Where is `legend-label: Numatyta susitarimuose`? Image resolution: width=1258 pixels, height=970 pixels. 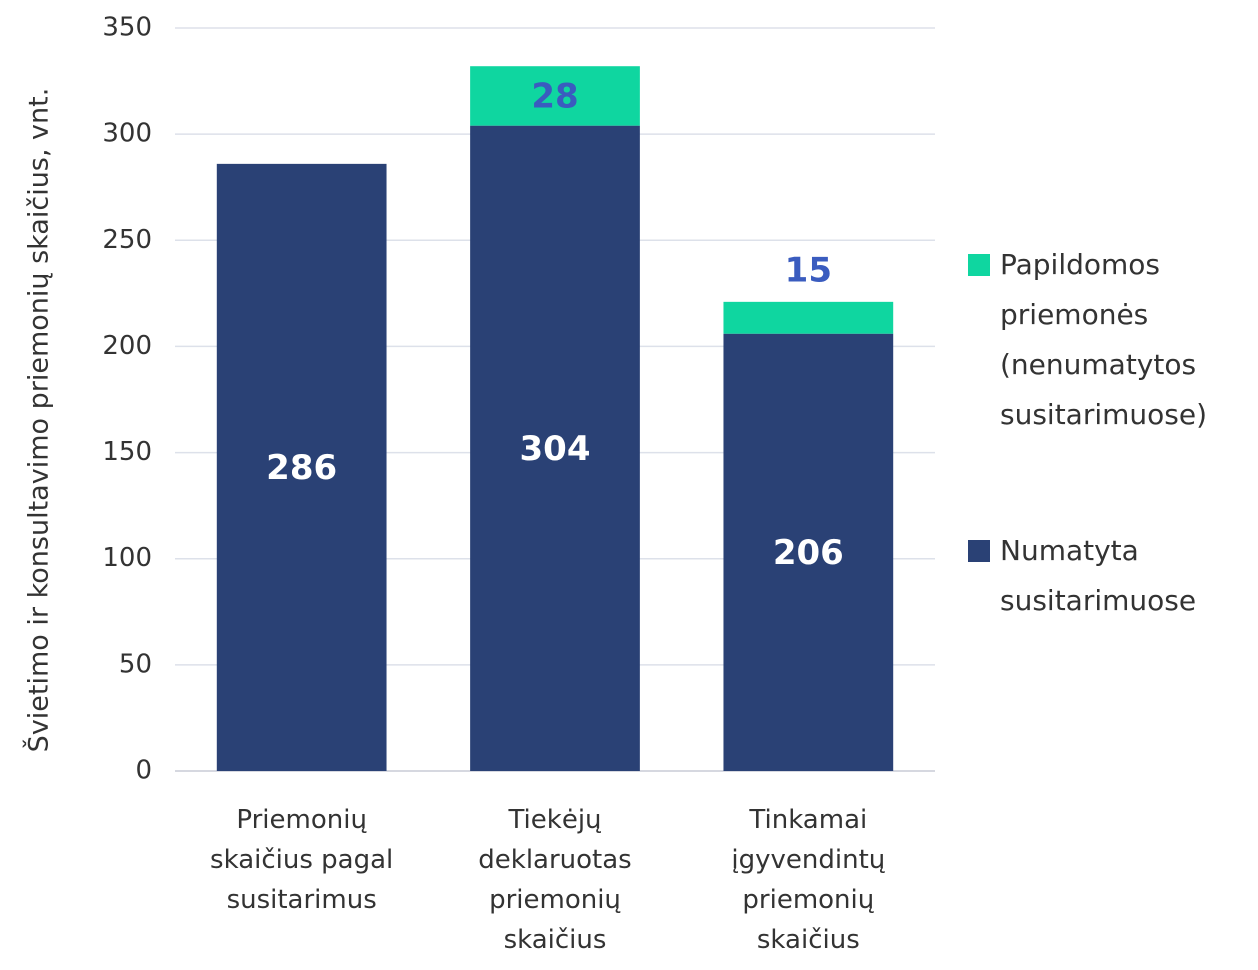
legend-label: Numatyta susitarimuose is located at coordinates (1098, 575).